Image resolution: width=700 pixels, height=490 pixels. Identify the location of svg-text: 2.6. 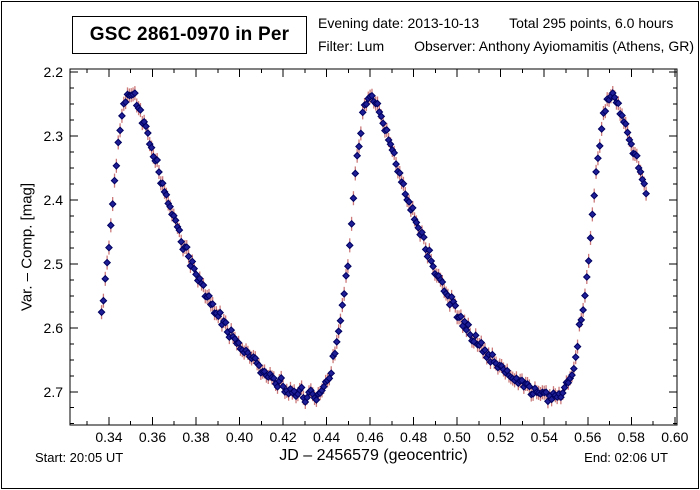
(54, 328).